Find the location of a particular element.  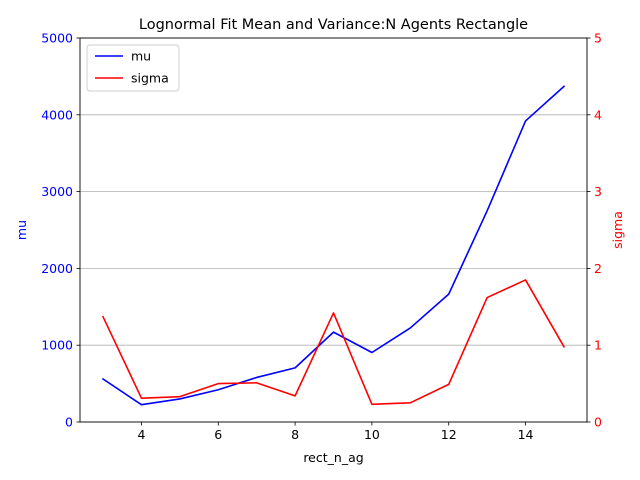

x-tick-label: 10 is located at coordinates (372, 434).